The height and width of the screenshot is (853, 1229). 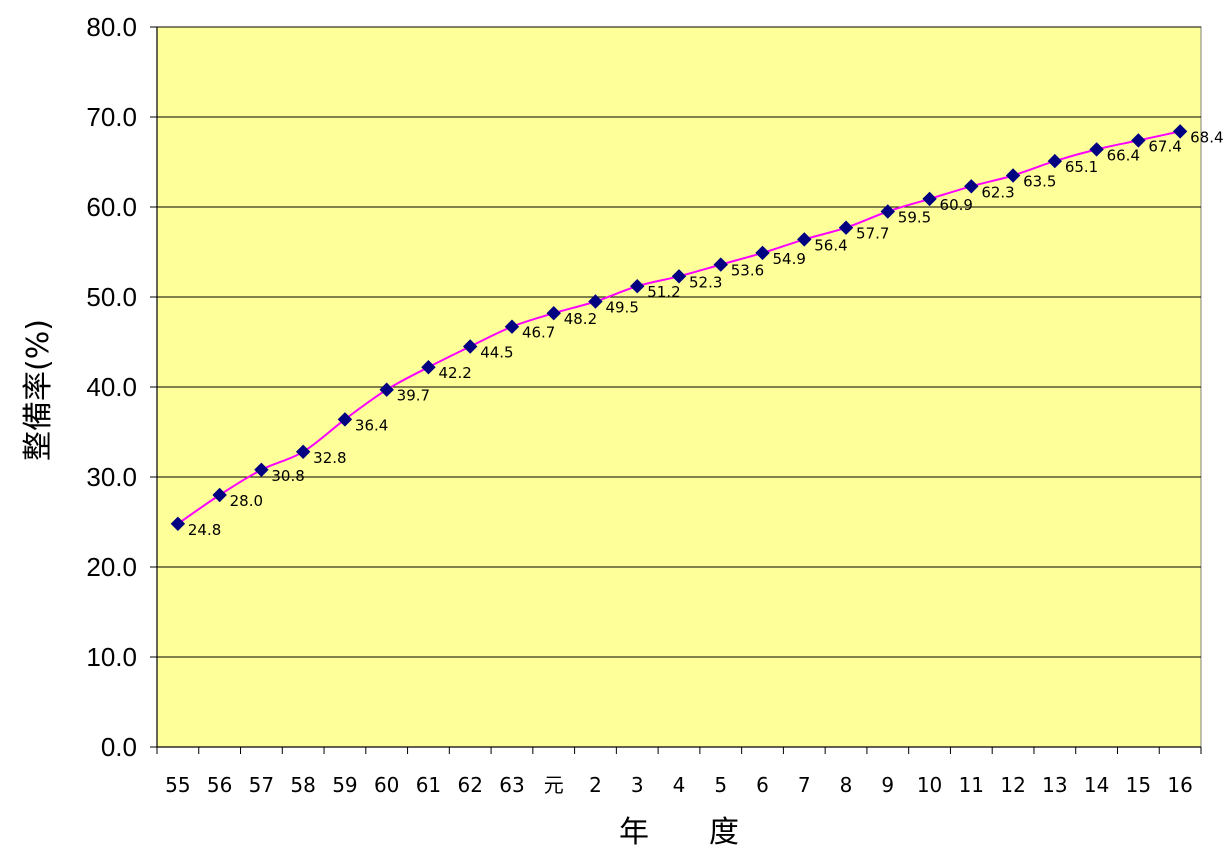 I want to click on x-tick-label: 6, so click(x=762, y=785).